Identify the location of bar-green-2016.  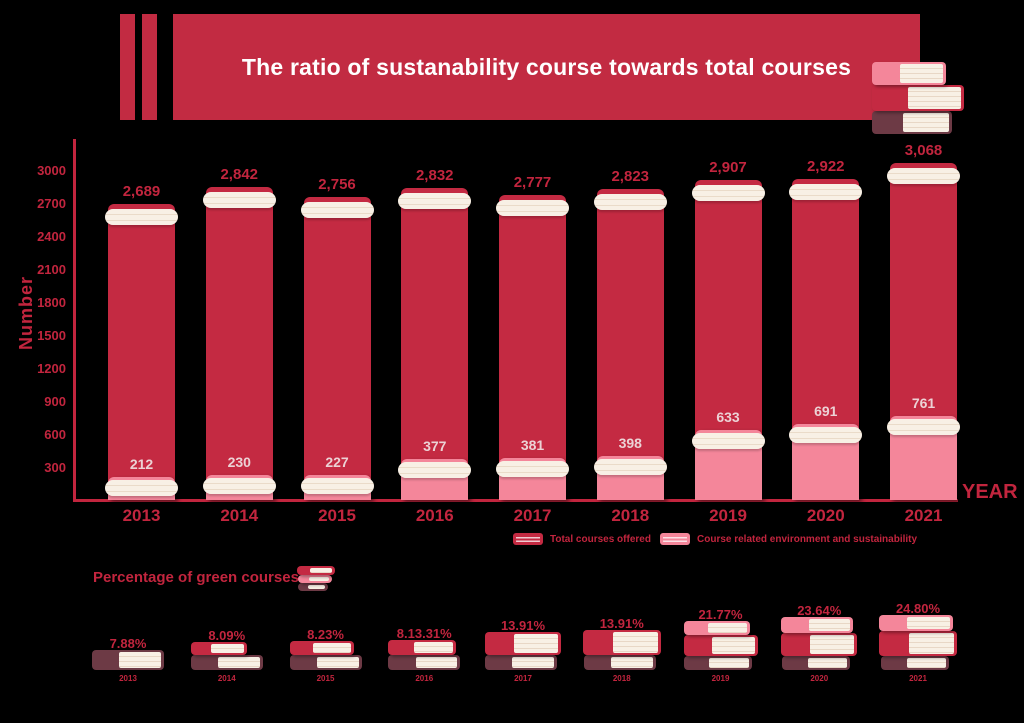
(435, 479).